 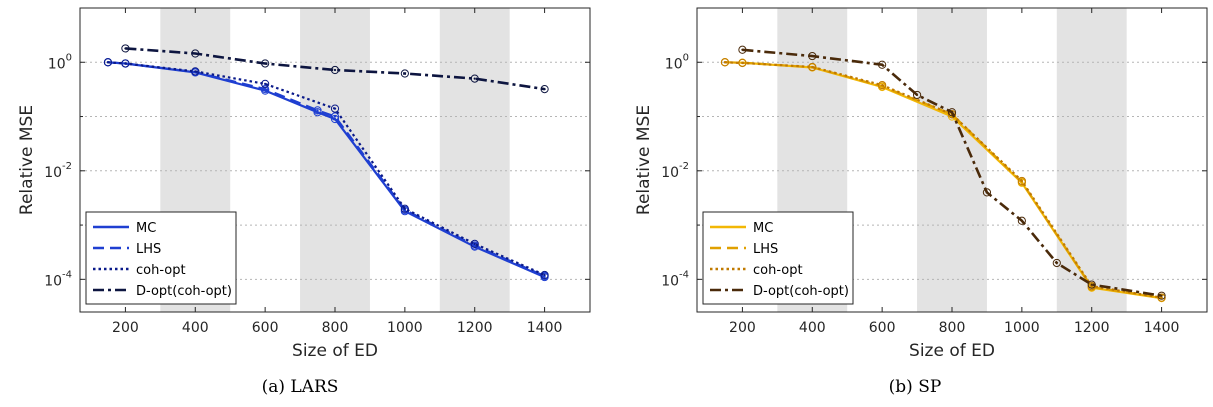 What do you see at coordinates (27, 160) in the screenshot?
I see `y-axis-label: Relative MSE` at bounding box center [27, 160].